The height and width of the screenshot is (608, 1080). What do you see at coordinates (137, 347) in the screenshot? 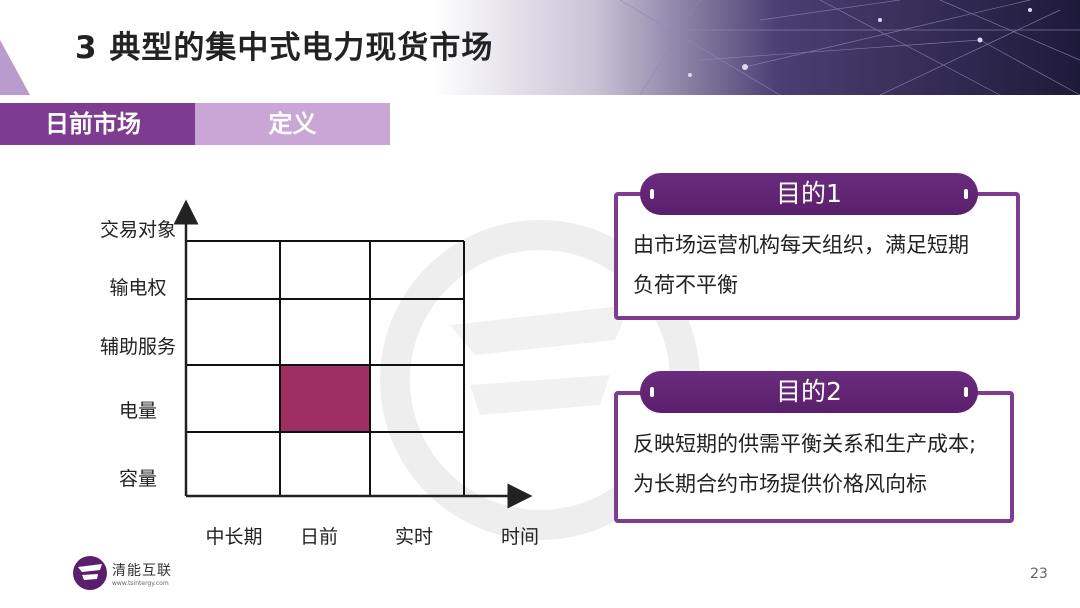
I see `row-label-ancillary-service: 辅助服务` at bounding box center [137, 347].